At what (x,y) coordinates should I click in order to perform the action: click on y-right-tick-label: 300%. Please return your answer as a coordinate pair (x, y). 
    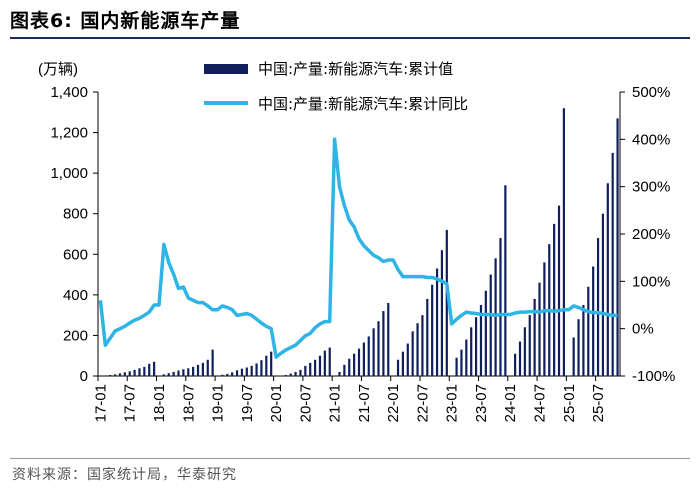
    Looking at the image, I should click on (651, 187).